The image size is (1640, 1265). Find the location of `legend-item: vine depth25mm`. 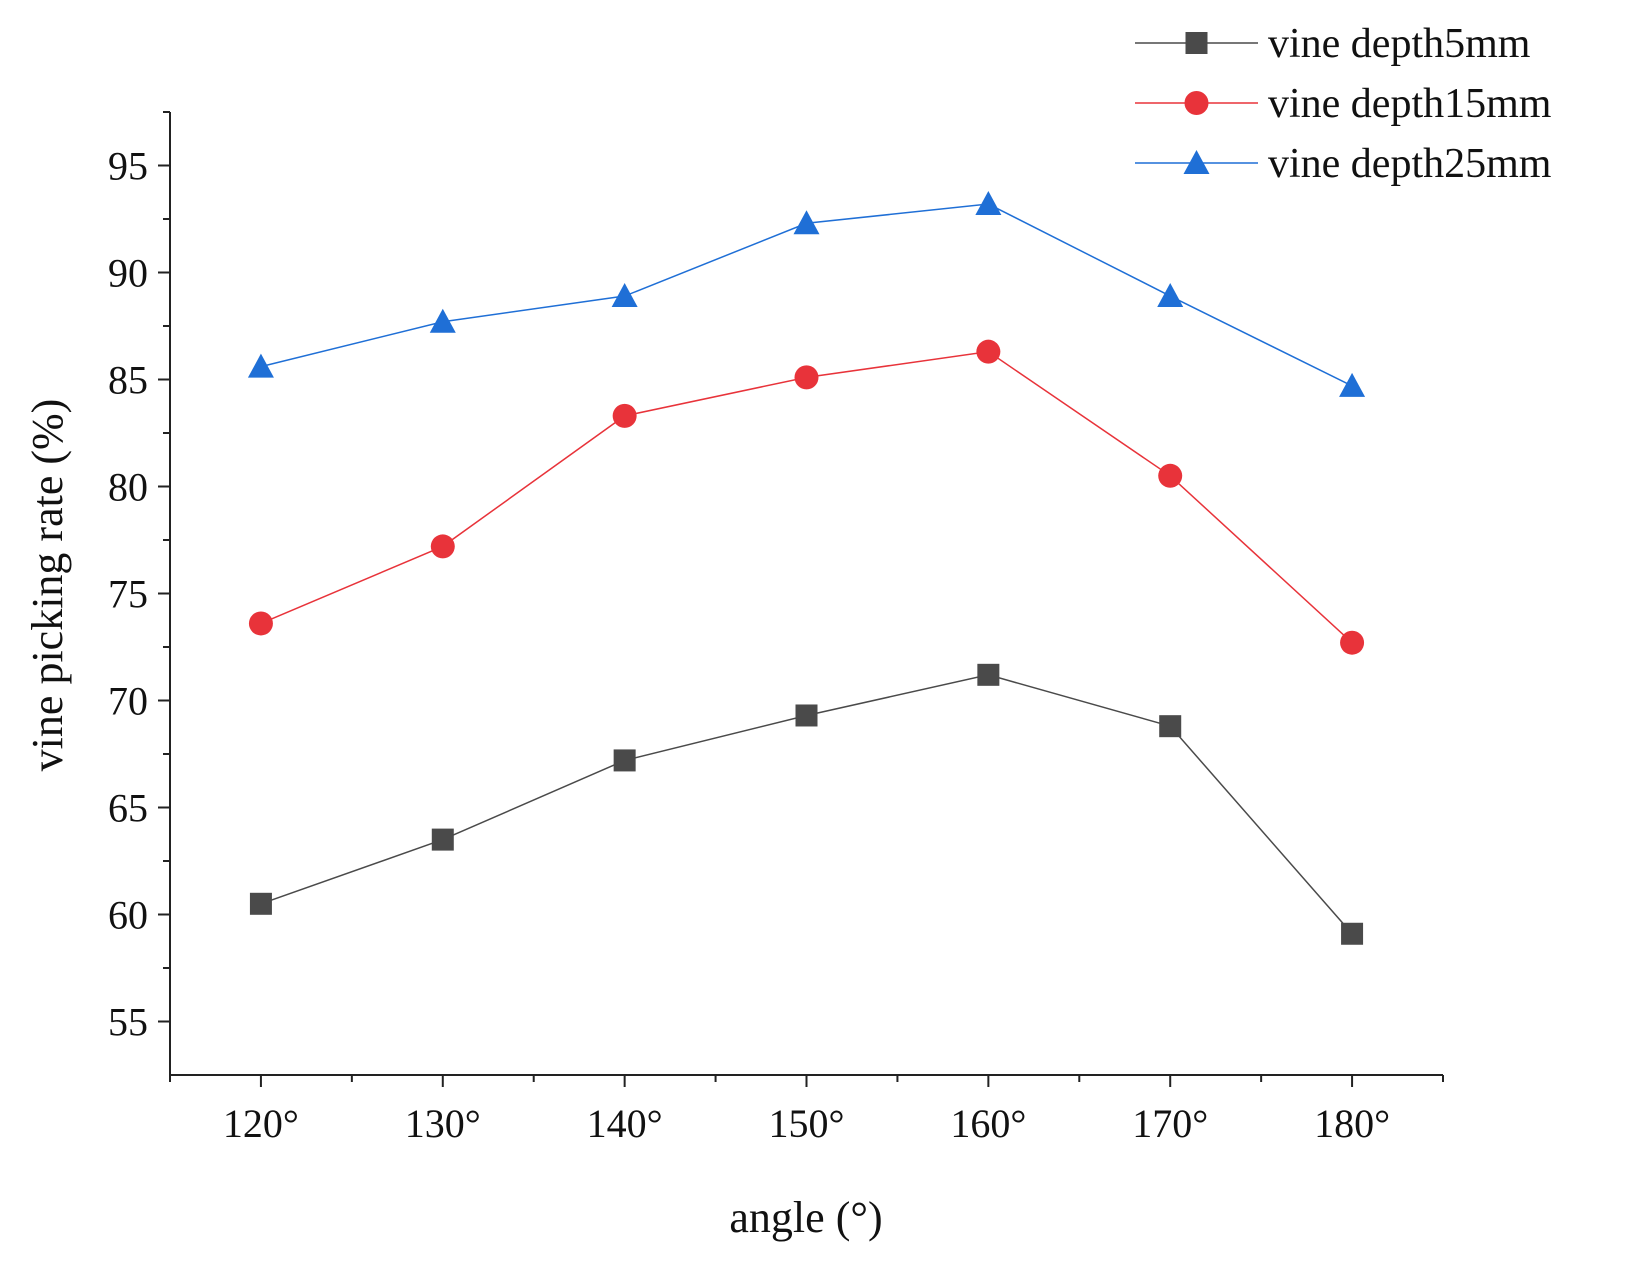

legend-item: vine depth25mm is located at coordinates (1343, 164).